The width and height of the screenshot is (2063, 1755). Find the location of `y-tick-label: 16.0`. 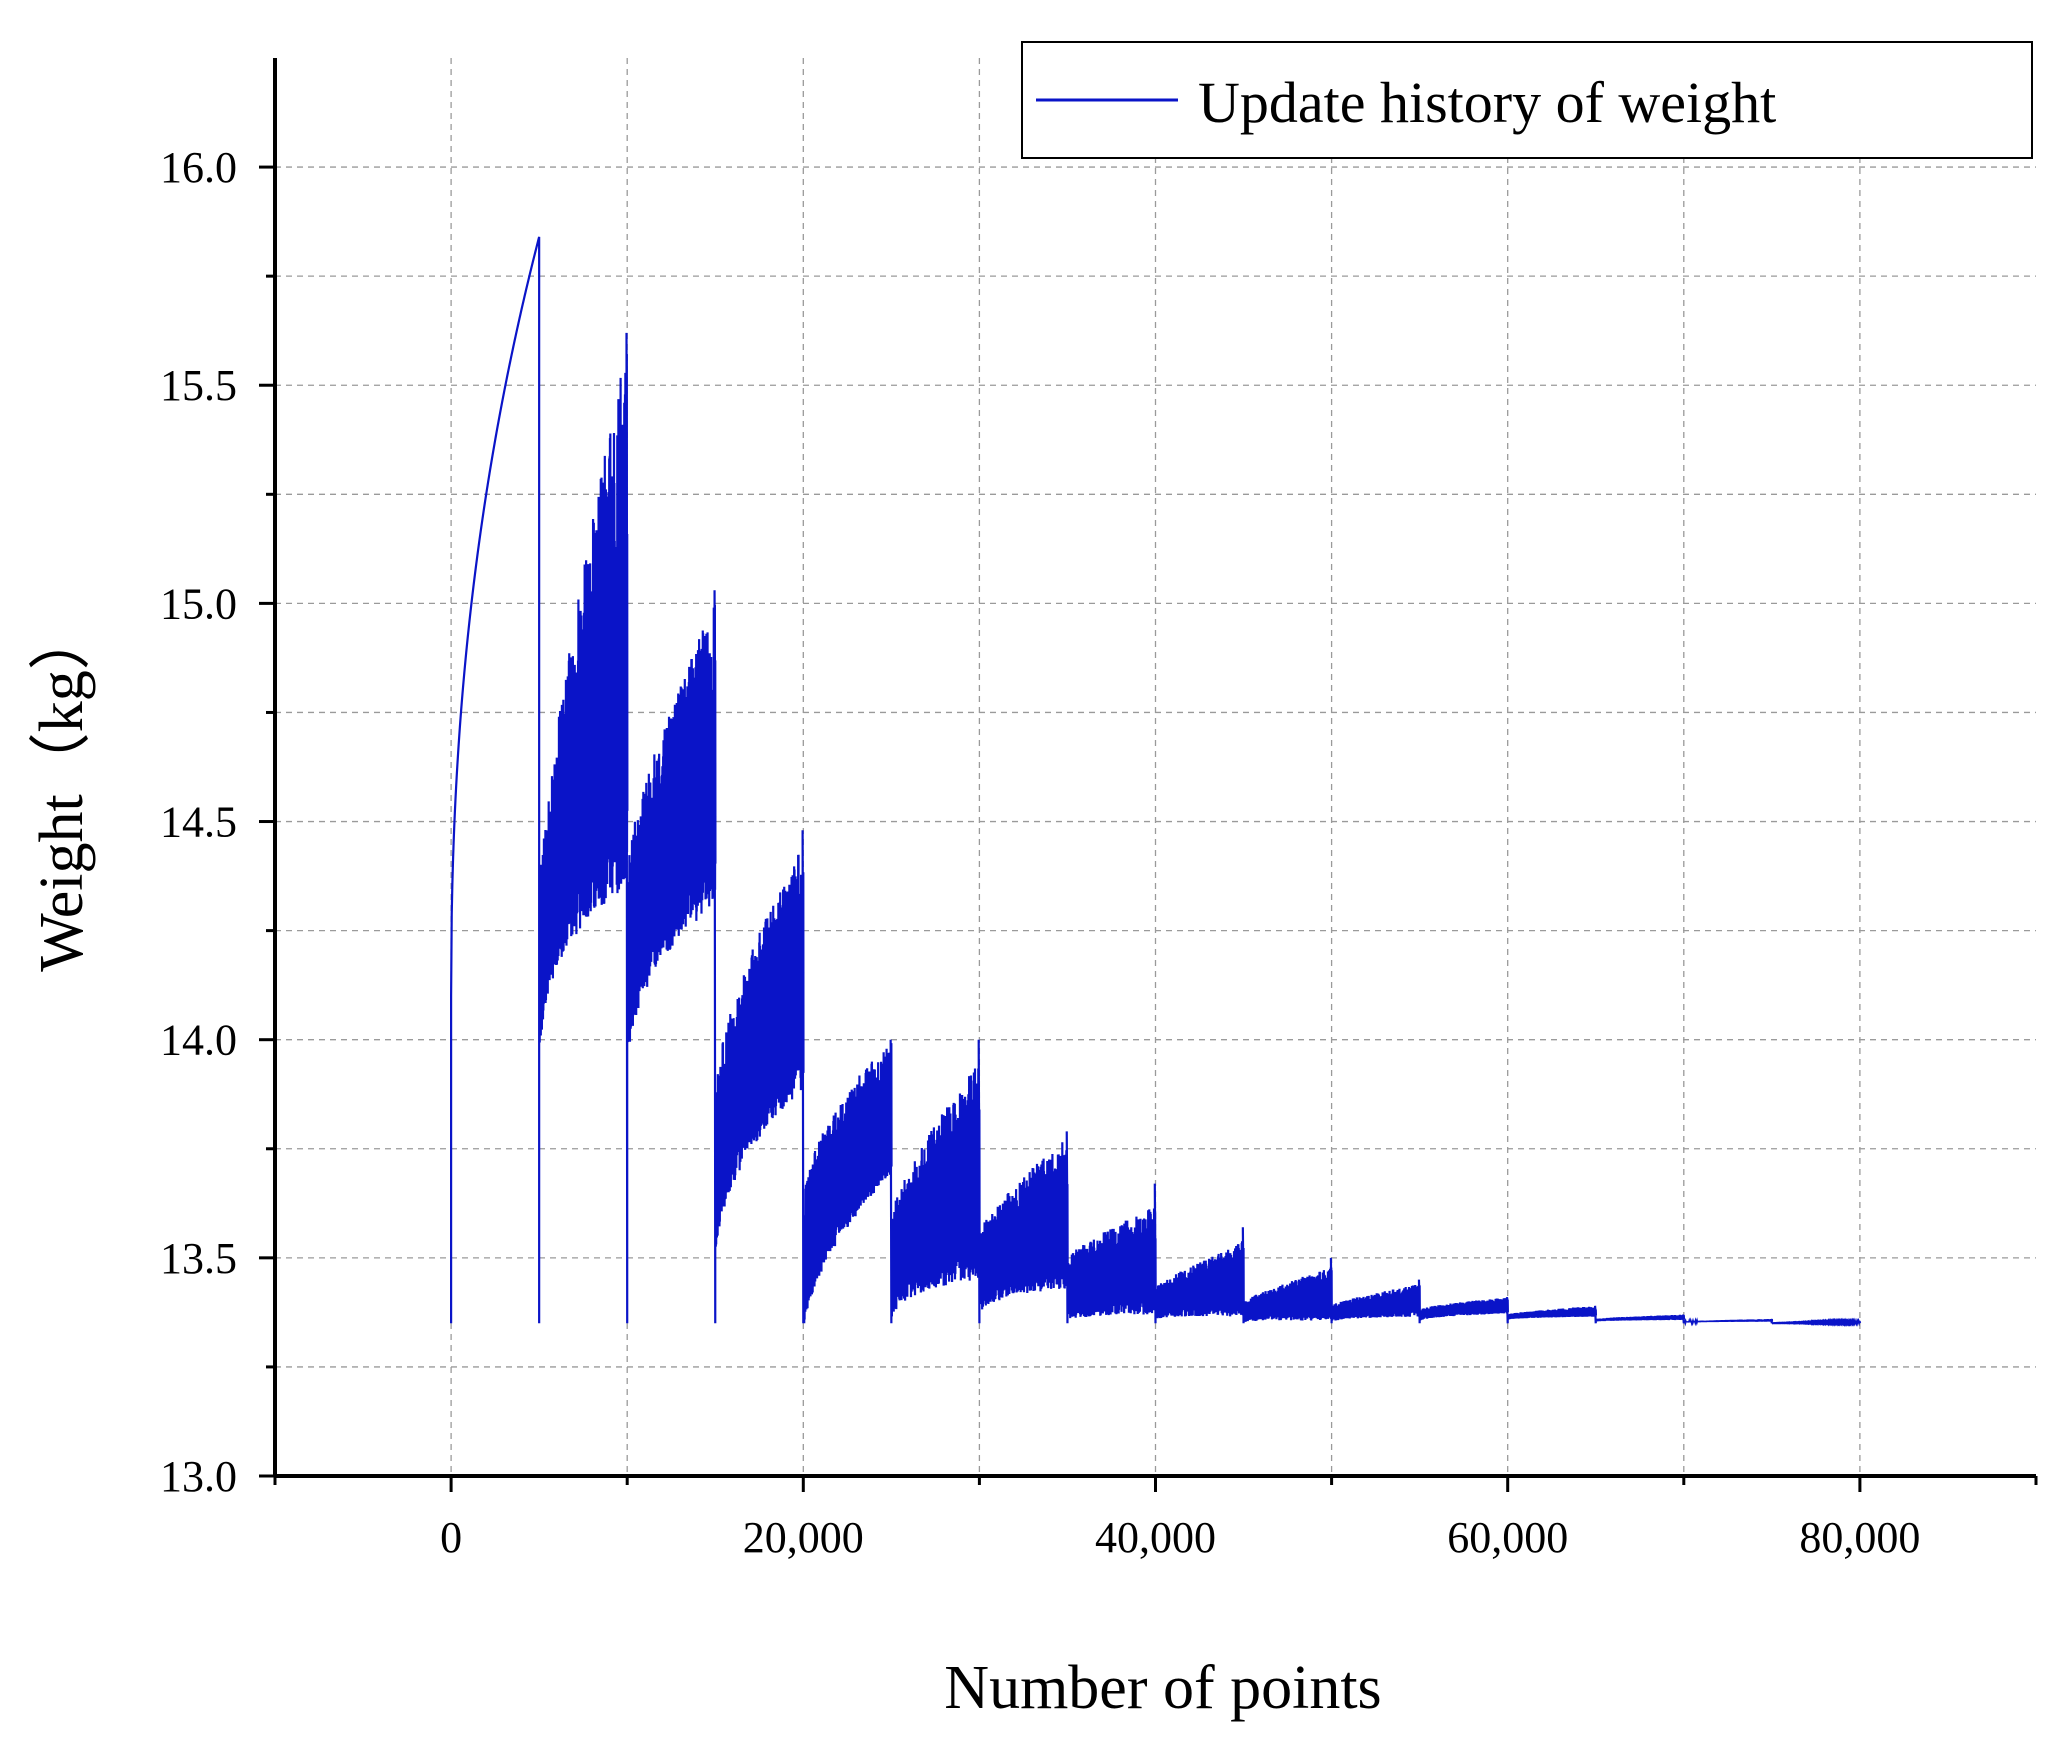

y-tick-label: 16.0 is located at coordinates (198, 167).